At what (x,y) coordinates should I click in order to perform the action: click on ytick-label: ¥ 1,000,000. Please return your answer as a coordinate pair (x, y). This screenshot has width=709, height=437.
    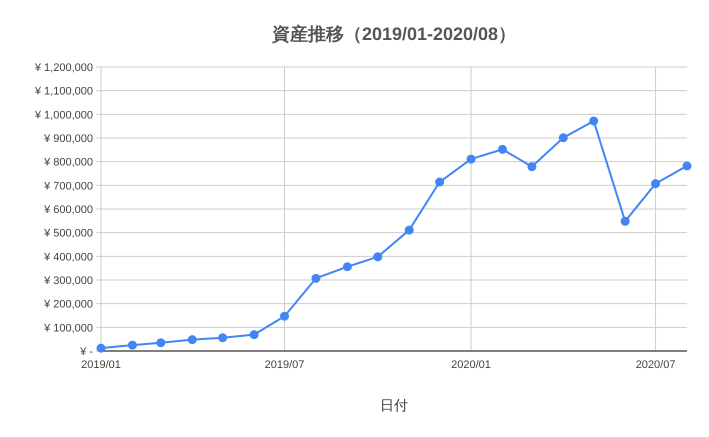
    Looking at the image, I should click on (63, 115).